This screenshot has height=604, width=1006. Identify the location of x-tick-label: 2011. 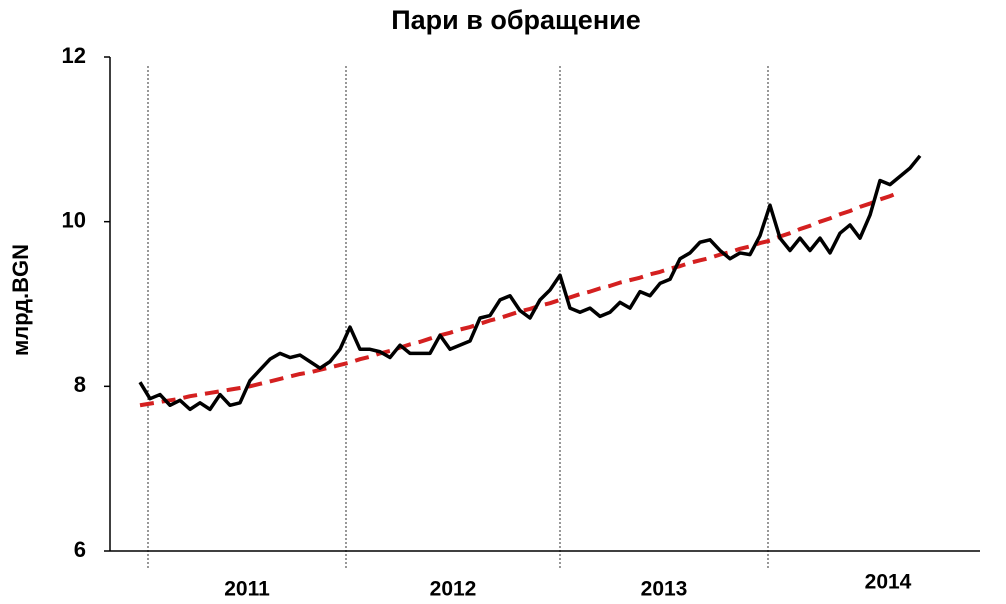
(247, 589).